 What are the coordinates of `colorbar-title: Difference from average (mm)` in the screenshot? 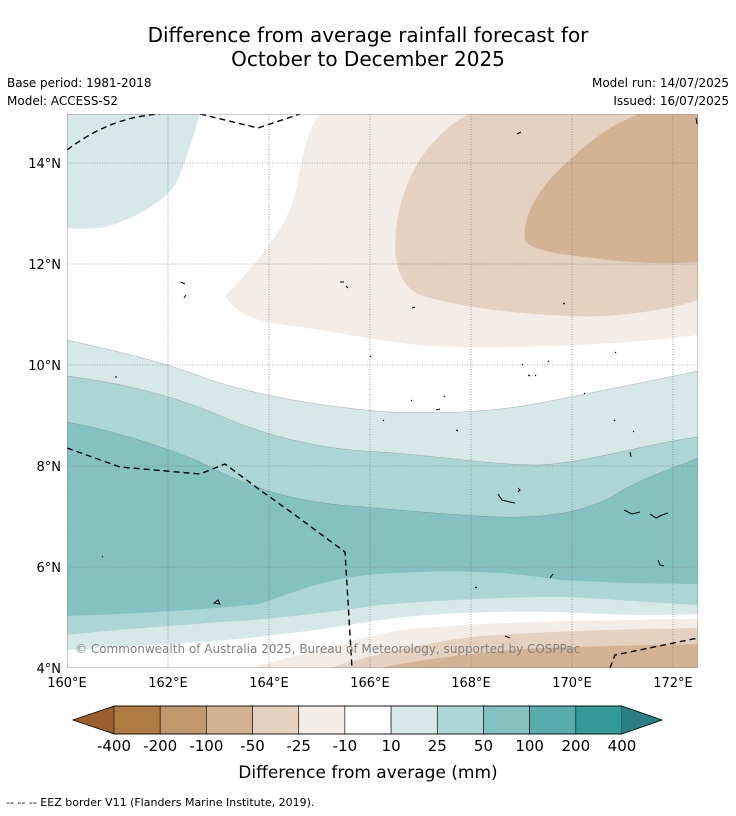 It's located at (367, 773).